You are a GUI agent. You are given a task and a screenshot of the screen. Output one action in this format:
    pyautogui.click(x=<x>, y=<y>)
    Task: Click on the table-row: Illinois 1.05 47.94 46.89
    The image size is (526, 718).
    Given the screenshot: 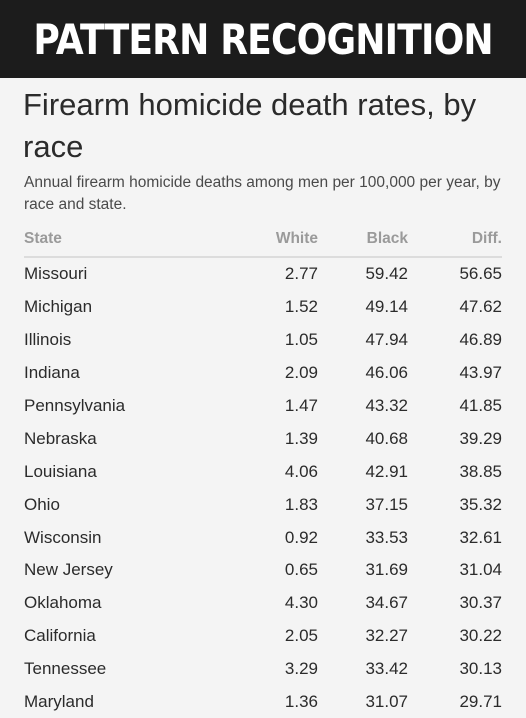 What is the action you would take?
    pyautogui.click(x=263, y=340)
    